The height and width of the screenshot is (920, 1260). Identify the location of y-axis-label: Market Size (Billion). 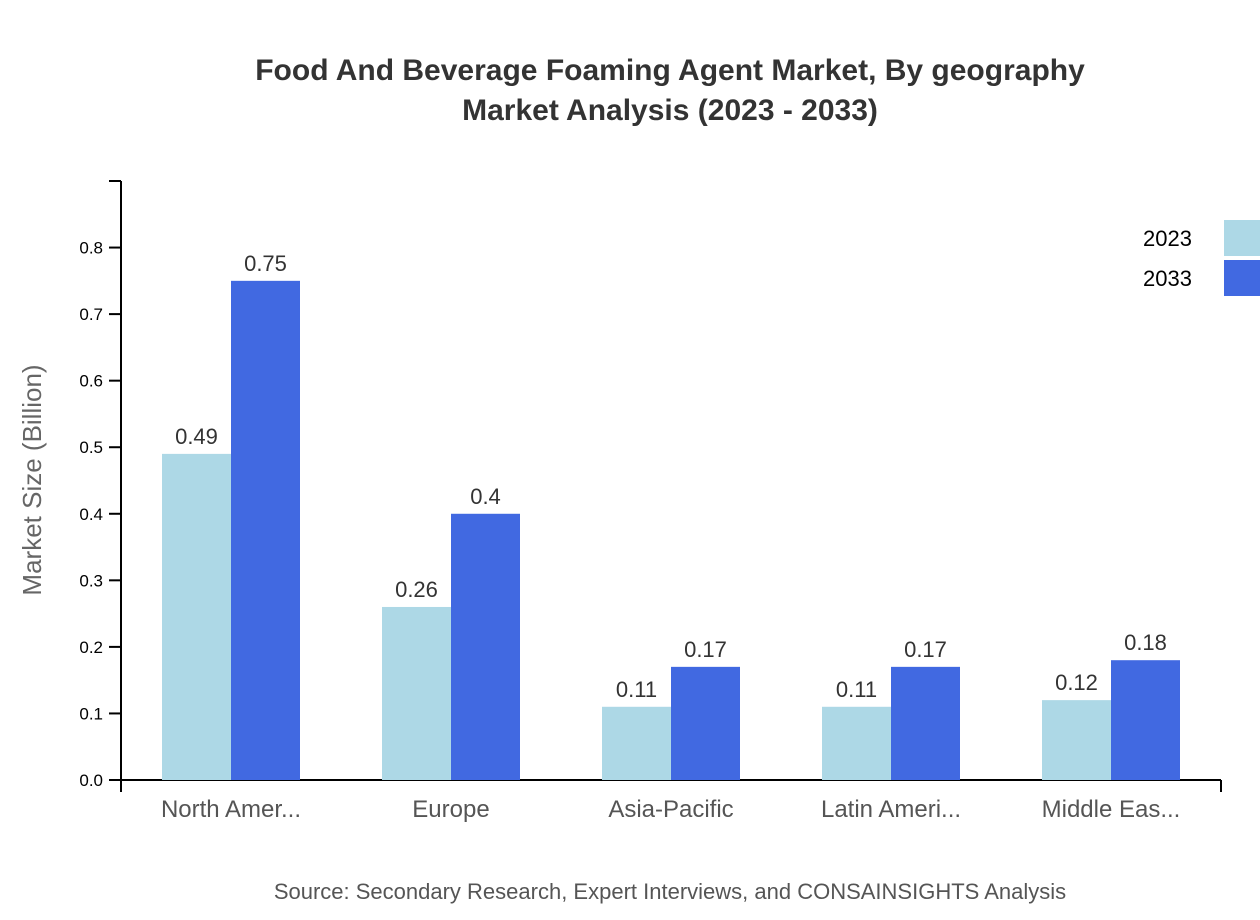
(32, 479).